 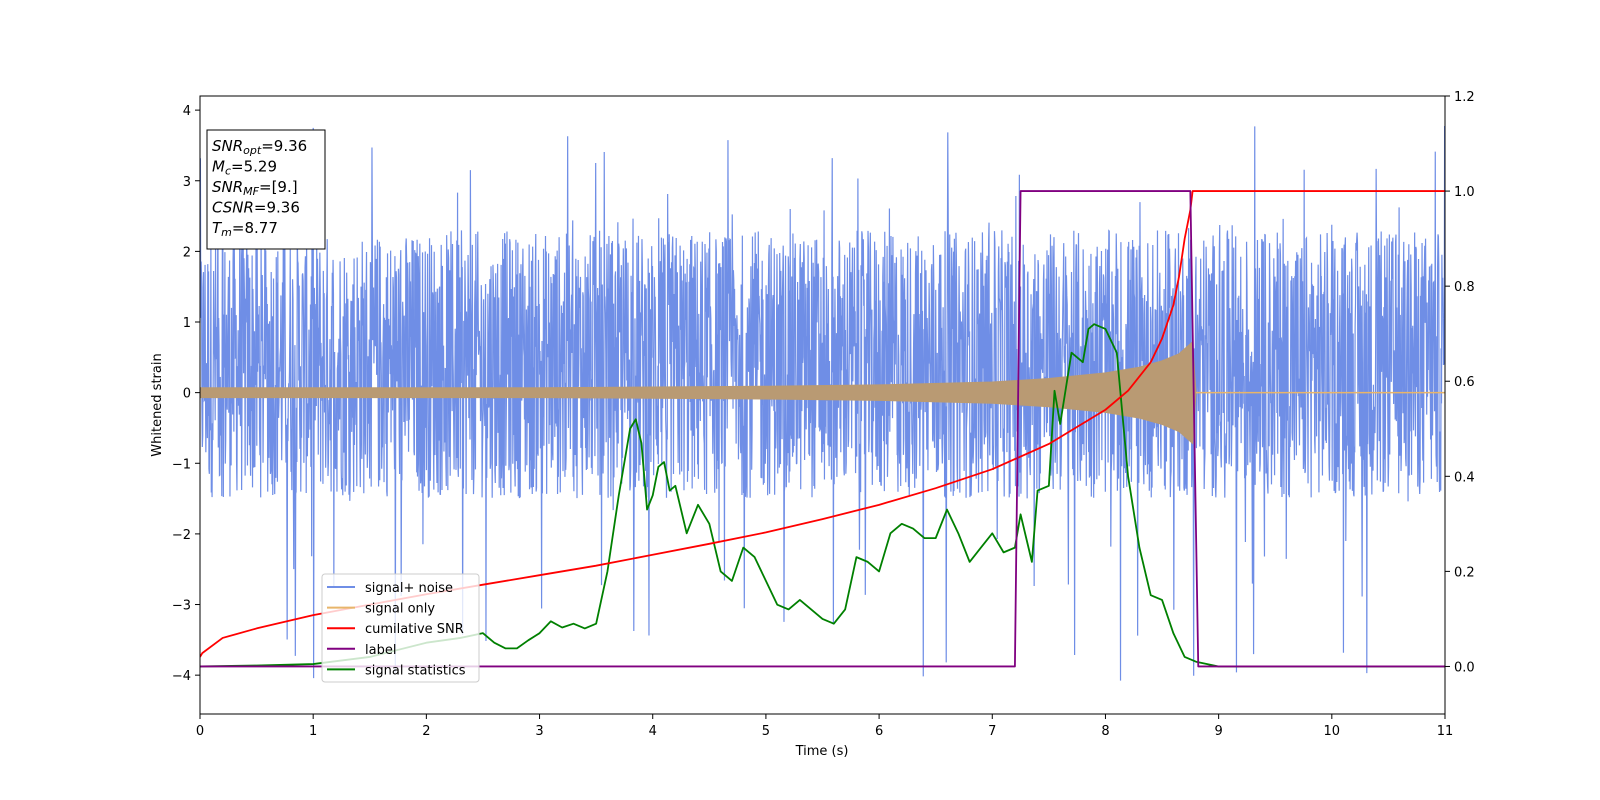 I want to click on x-tick-label: 0, so click(x=200, y=731).